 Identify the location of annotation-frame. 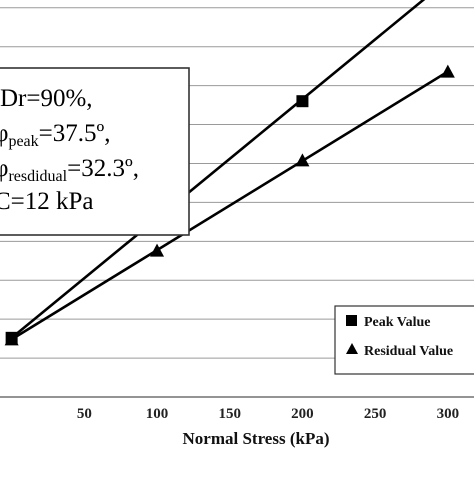
(95, 151).